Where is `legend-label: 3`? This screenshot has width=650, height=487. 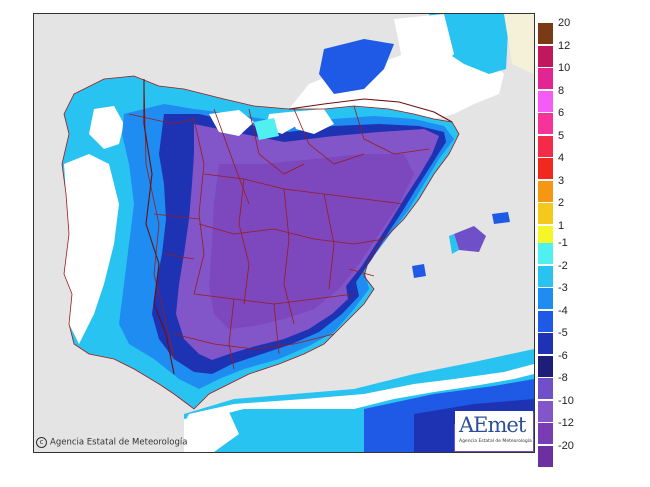
legend-label: 3 is located at coordinates (561, 180).